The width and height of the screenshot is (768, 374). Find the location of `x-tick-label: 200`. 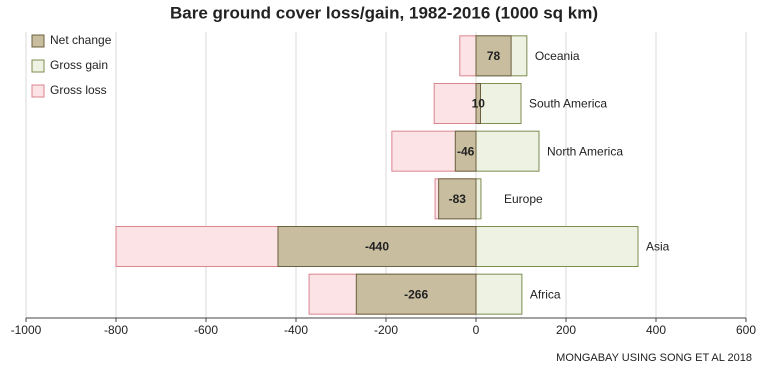

x-tick-label: 200 is located at coordinates (566, 330).